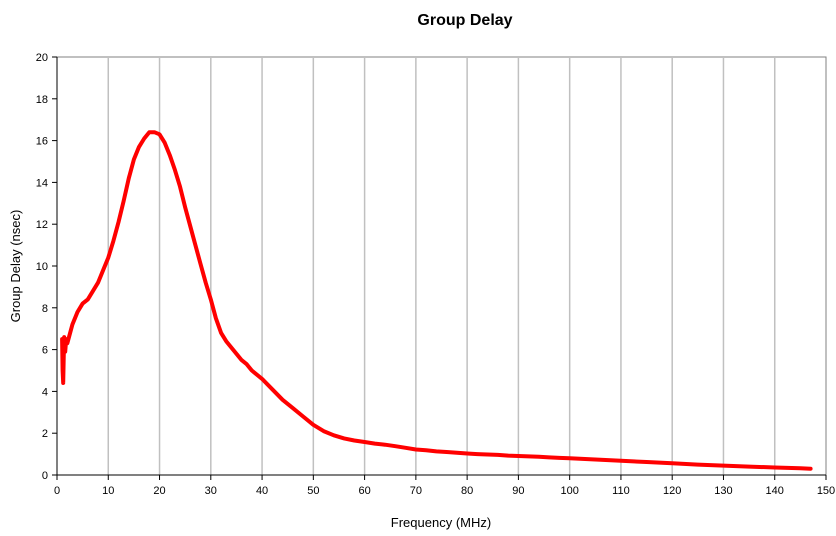  Describe the element at coordinates (313, 491) in the screenshot. I see `x-tick-label: 50` at that location.